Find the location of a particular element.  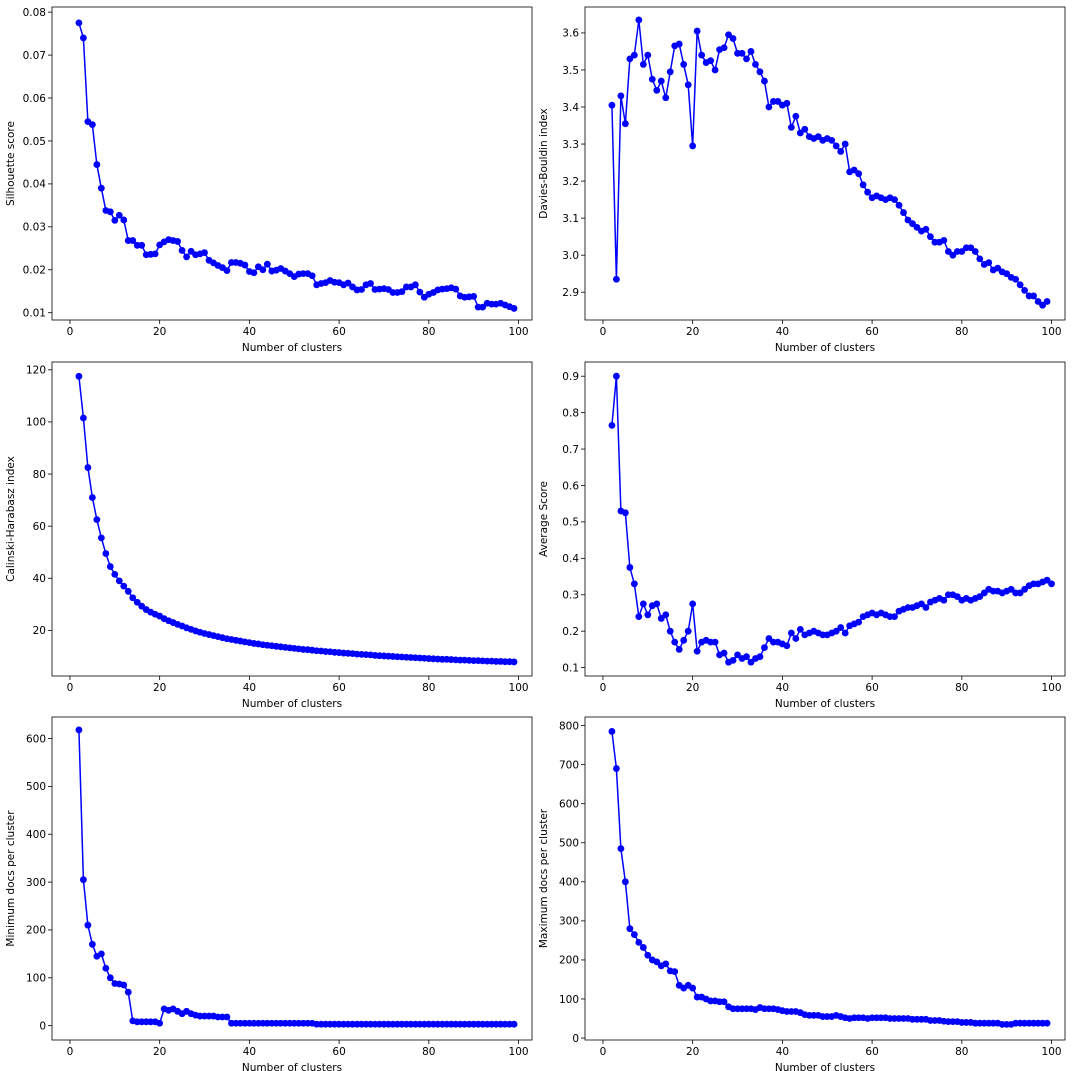

x-tick-label: 40 is located at coordinates (782, 688).